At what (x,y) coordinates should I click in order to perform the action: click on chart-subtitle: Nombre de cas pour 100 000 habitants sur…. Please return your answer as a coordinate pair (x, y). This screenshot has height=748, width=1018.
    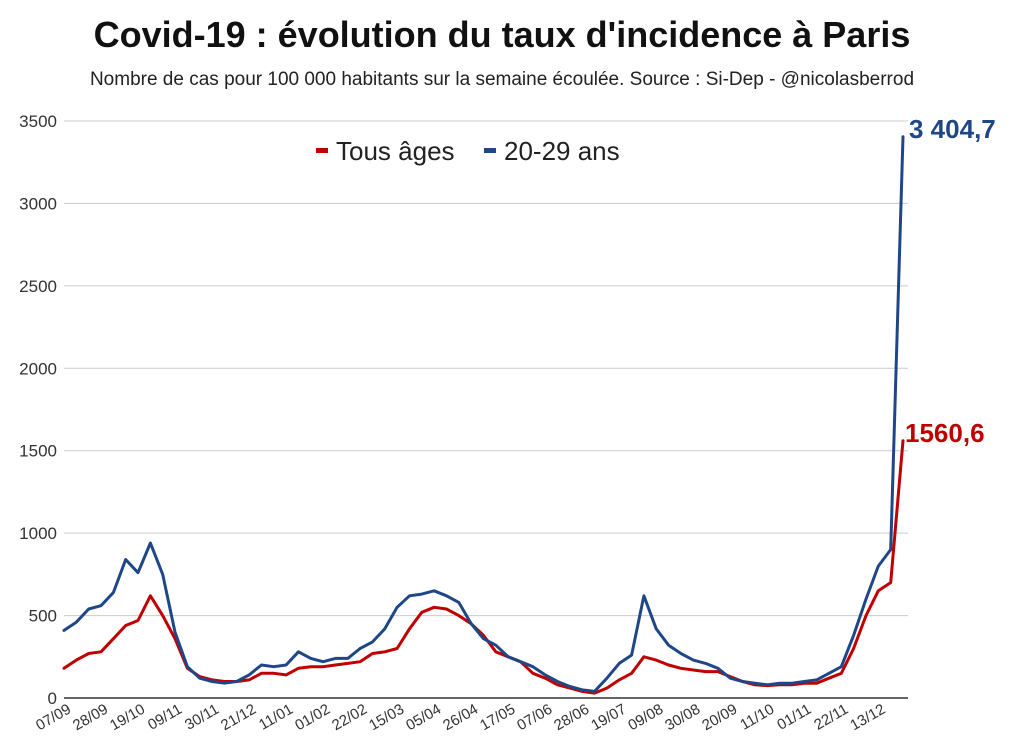
    Looking at the image, I should click on (502, 79).